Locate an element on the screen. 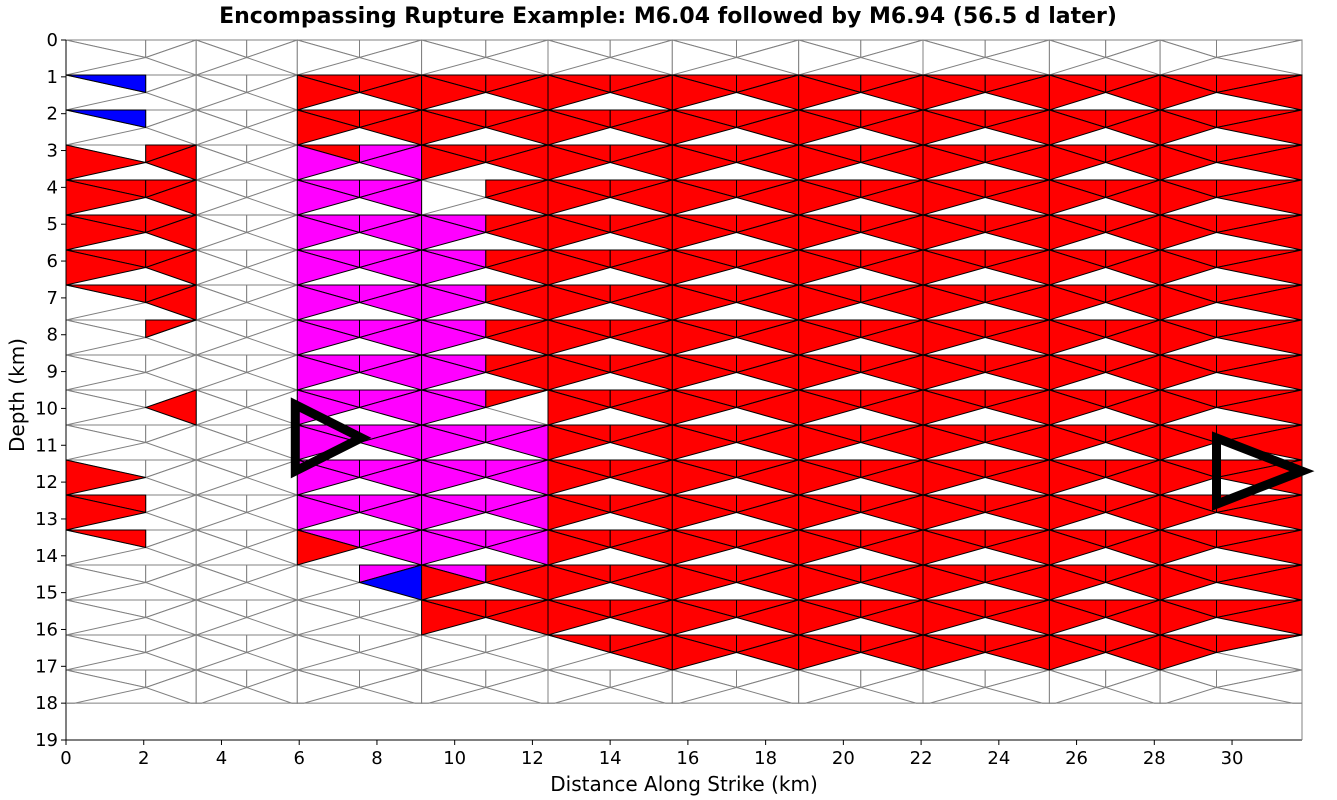 The image size is (1337, 800). x-axis-label: Distance Along Strike (km) is located at coordinates (684, 784).